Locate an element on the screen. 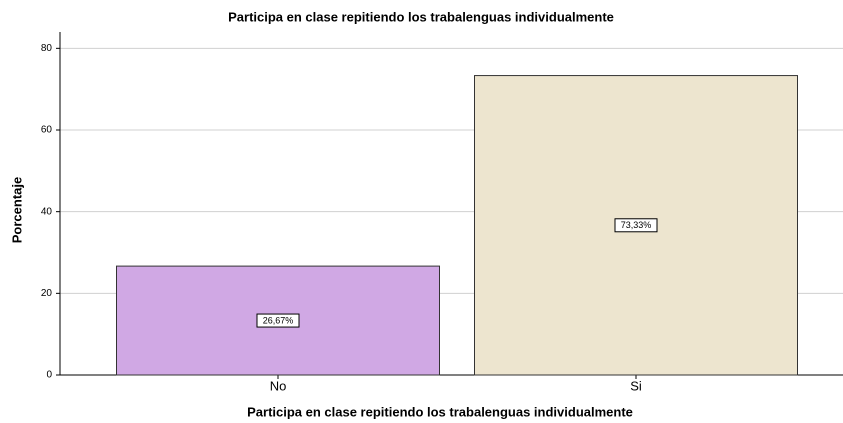  y-tick-label: 40 is located at coordinates (47, 211).